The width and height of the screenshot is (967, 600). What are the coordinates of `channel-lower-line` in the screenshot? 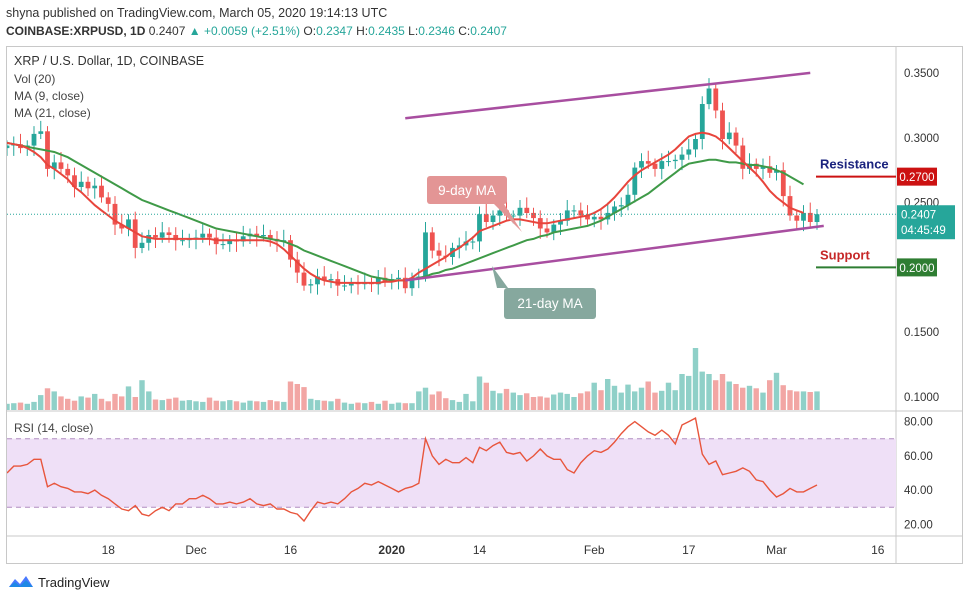 It's located at (614, 253).